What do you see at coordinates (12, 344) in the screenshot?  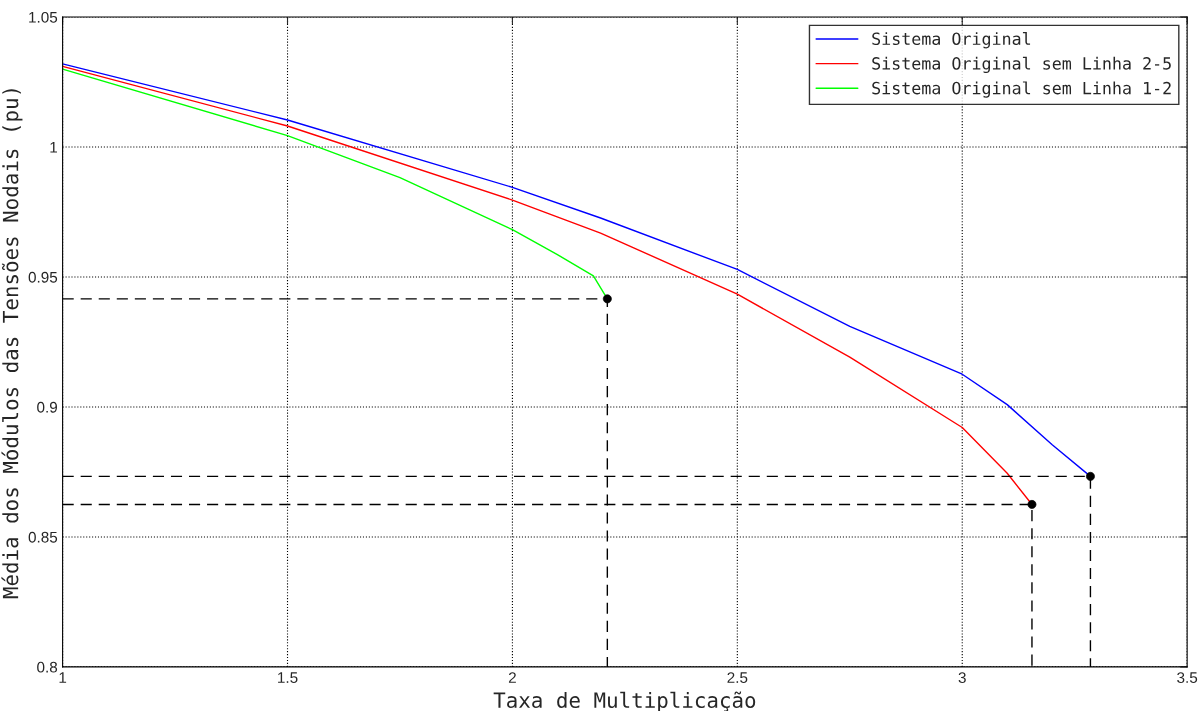 I see `y-axis-title: Média dos Módulos das Tensões Nodais (pu)` at bounding box center [12, 344].